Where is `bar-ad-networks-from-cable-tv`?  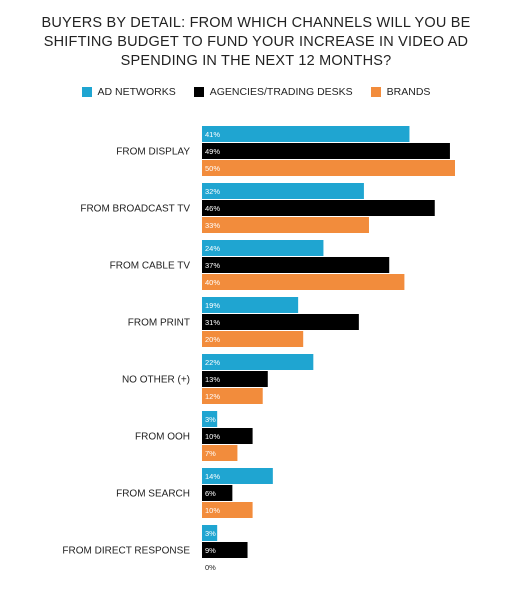 bar-ad-networks-from-cable-tv is located at coordinates (263, 248).